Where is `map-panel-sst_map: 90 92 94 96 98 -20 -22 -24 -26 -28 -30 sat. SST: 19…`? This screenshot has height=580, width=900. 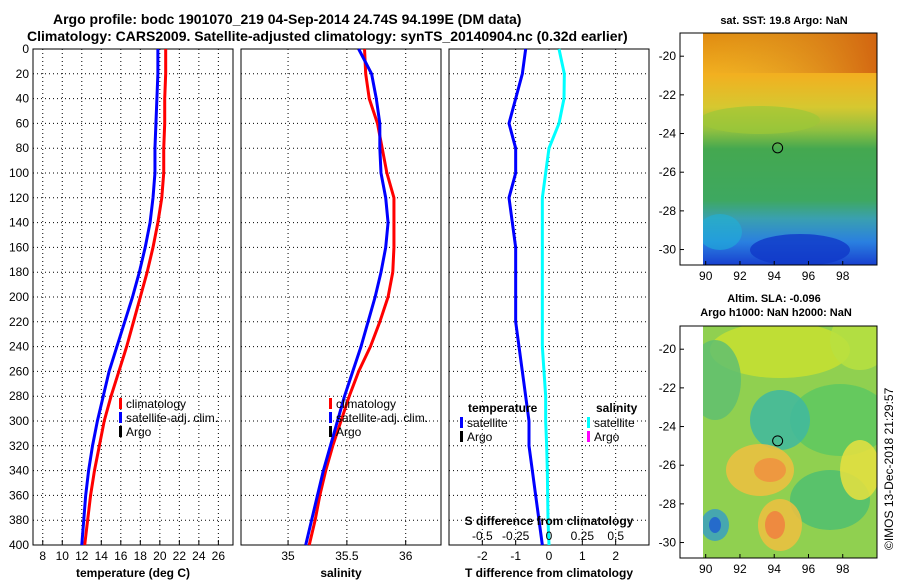
map-panel-sst_map: 90 92 94 96 98 -20 -22 -24 -26 -28 -30 sat. SST: 19… is located at coordinates (768, 149).